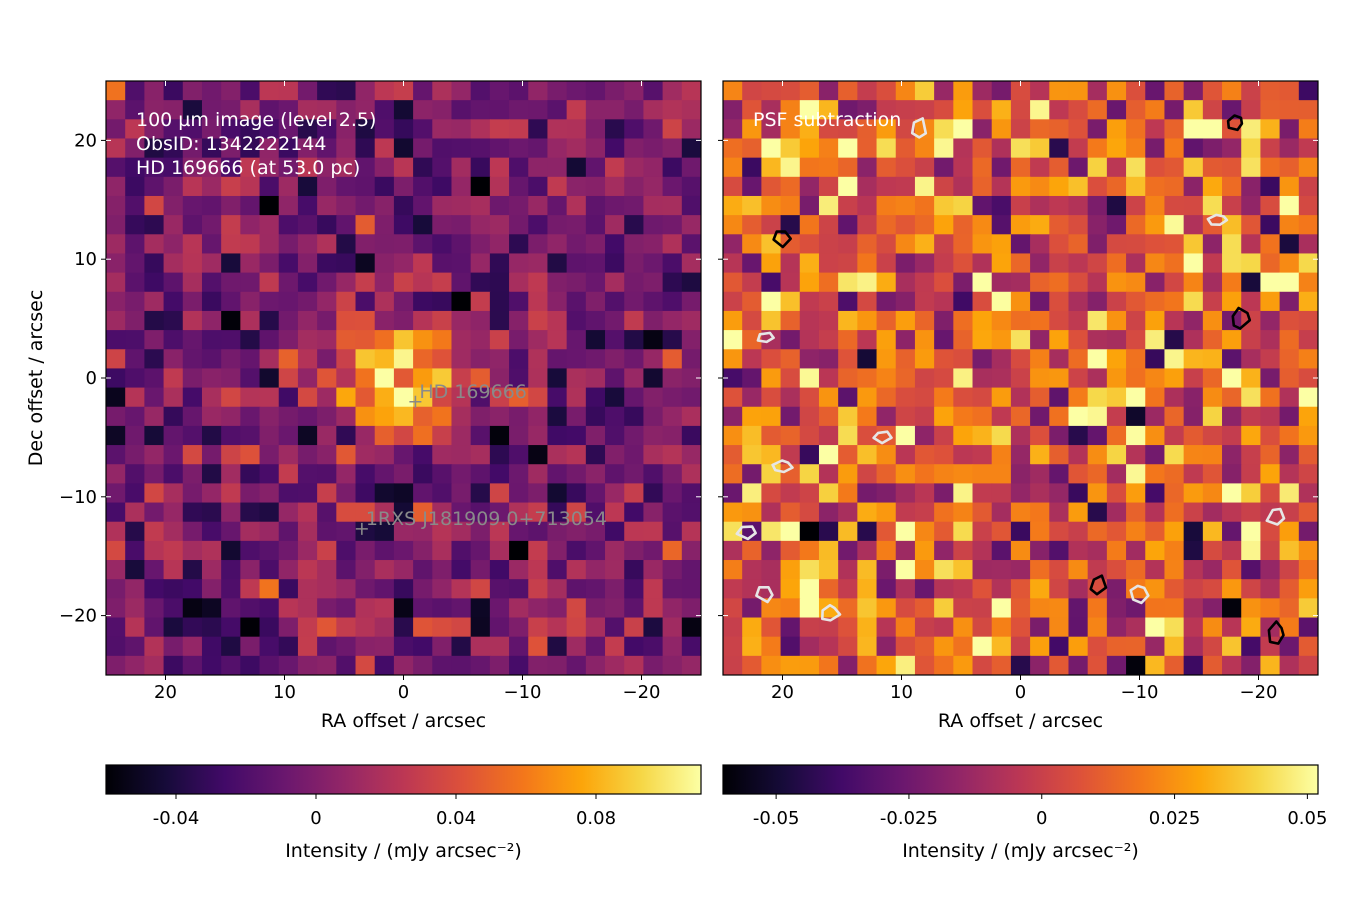  What do you see at coordinates (315, 818) in the screenshot?
I see `colorbar-tick-label: 0` at bounding box center [315, 818].